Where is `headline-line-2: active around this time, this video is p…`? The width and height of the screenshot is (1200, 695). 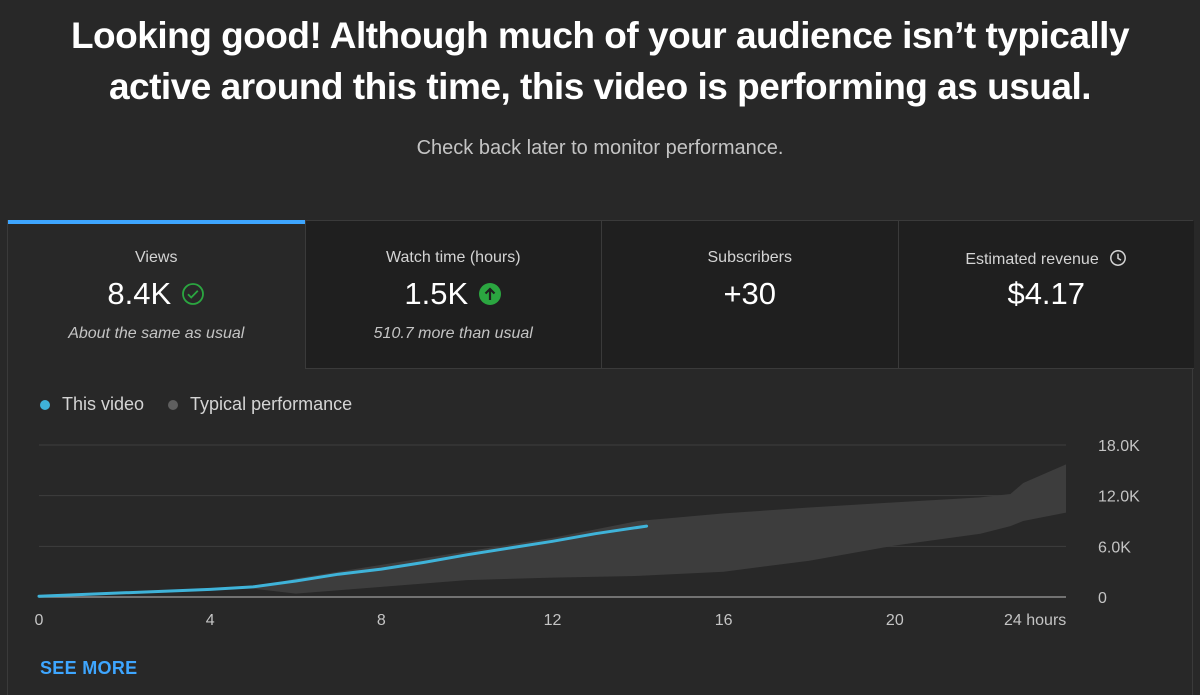
headline-line-2: active around this time, this video is p… is located at coordinates (600, 86).